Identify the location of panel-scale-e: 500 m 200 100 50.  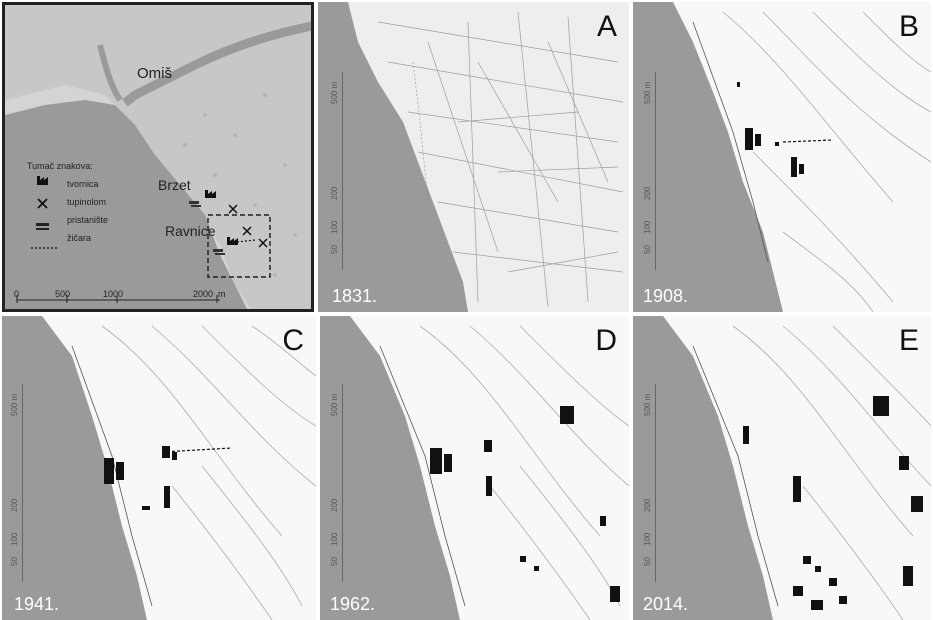
(659, 484).